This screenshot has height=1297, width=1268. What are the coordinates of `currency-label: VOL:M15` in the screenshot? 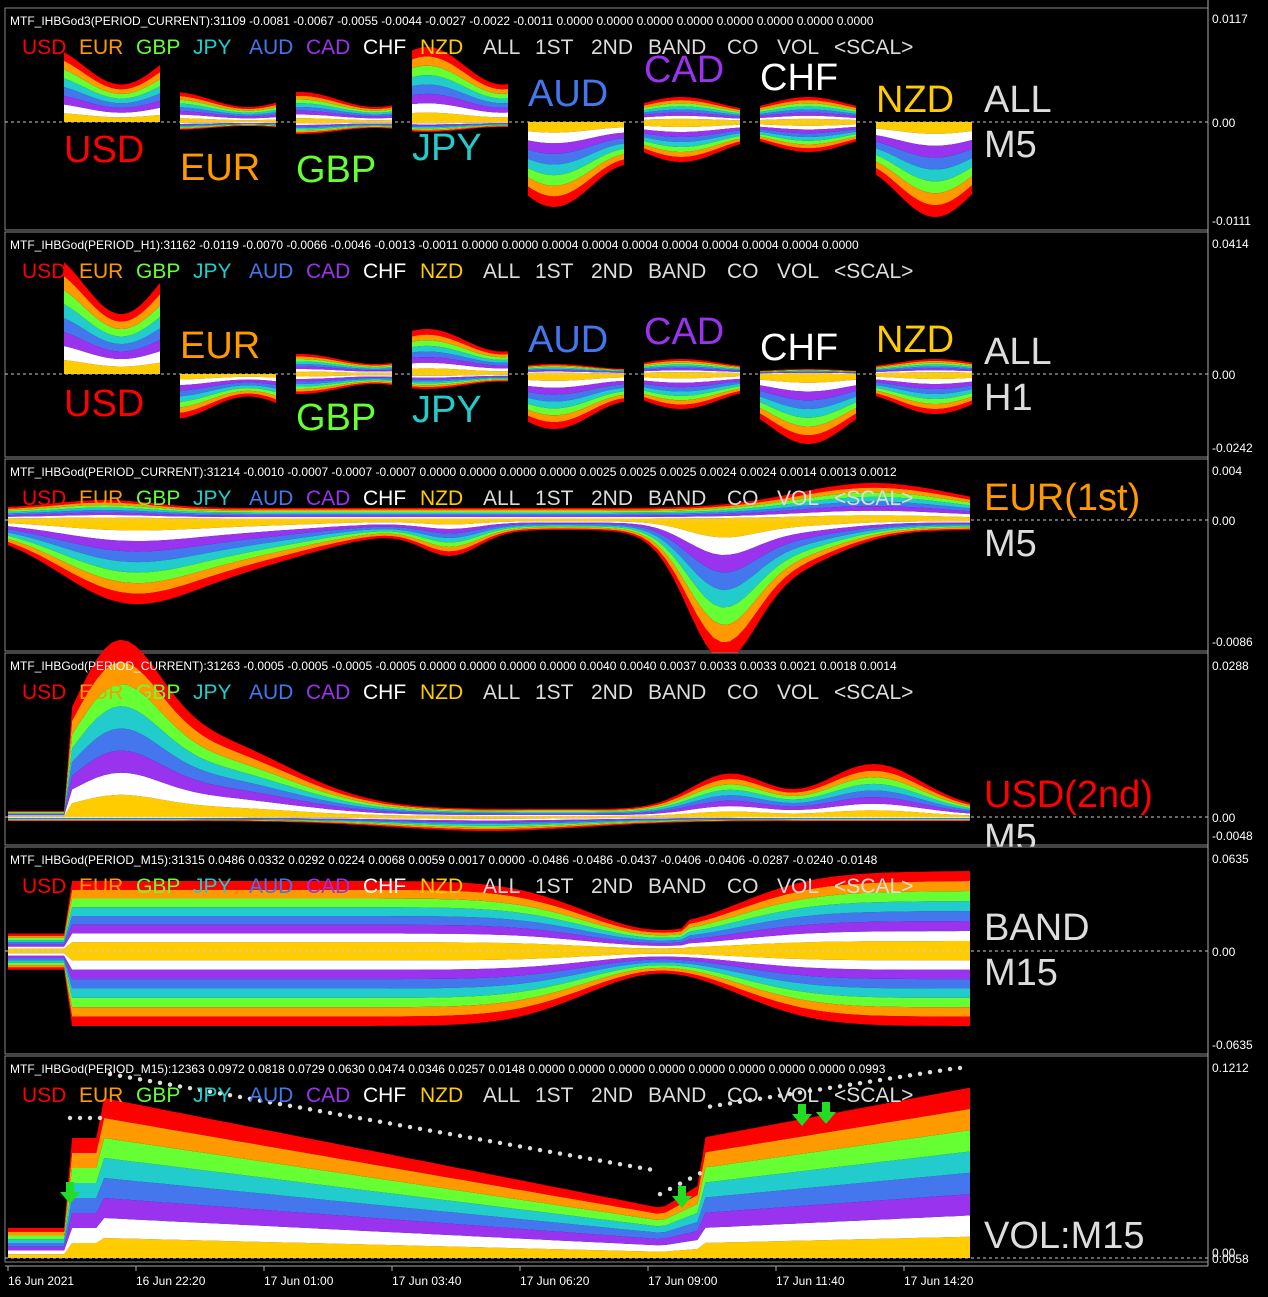 It's located at (1064, 1236).